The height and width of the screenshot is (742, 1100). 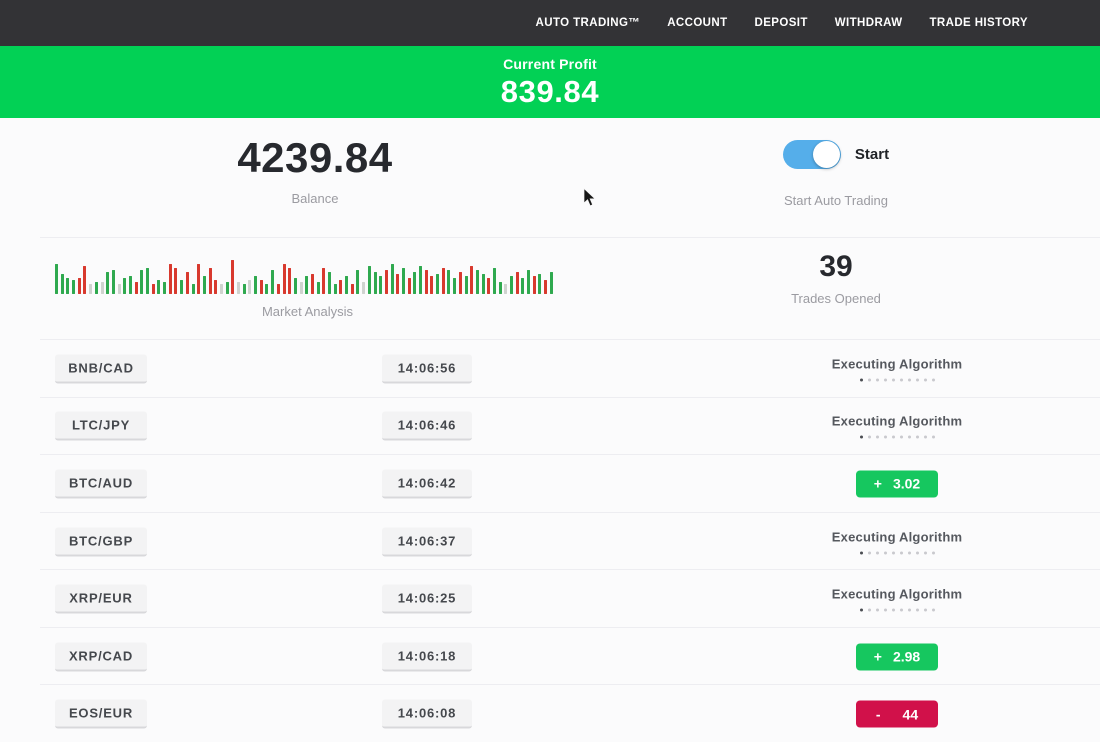 What do you see at coordinates (978, 23) in the screenshot?
I see `nav-item-trade-history: TRADE HISTORY` at bounding box center [978, 23].